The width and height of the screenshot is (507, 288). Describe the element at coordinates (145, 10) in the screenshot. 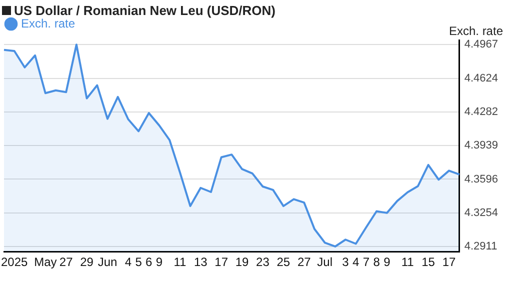

I see `chart-title: US Dollar / Romanian New Leu (USD/RON)` at that location.